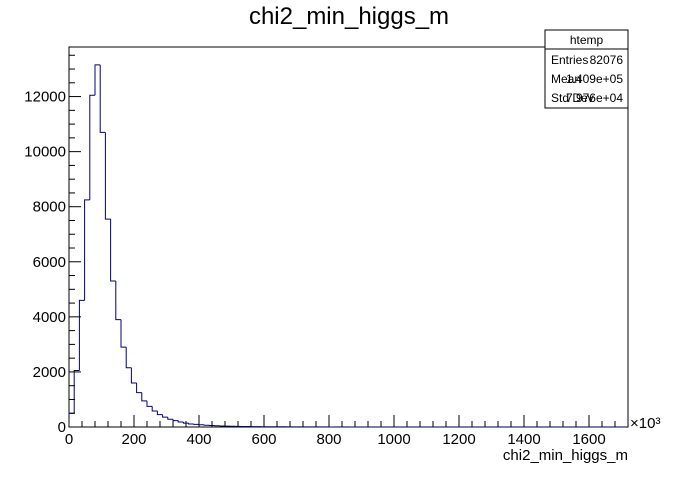 This screenshot has width=698, height=480. I want to click on stats-entries-label: Entries, so click(569, 60).